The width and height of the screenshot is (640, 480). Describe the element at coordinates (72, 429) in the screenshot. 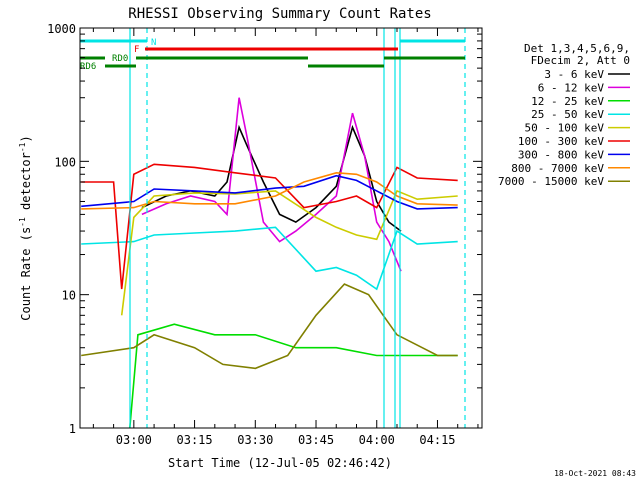

I see `y-tick-label: 1` at that location.